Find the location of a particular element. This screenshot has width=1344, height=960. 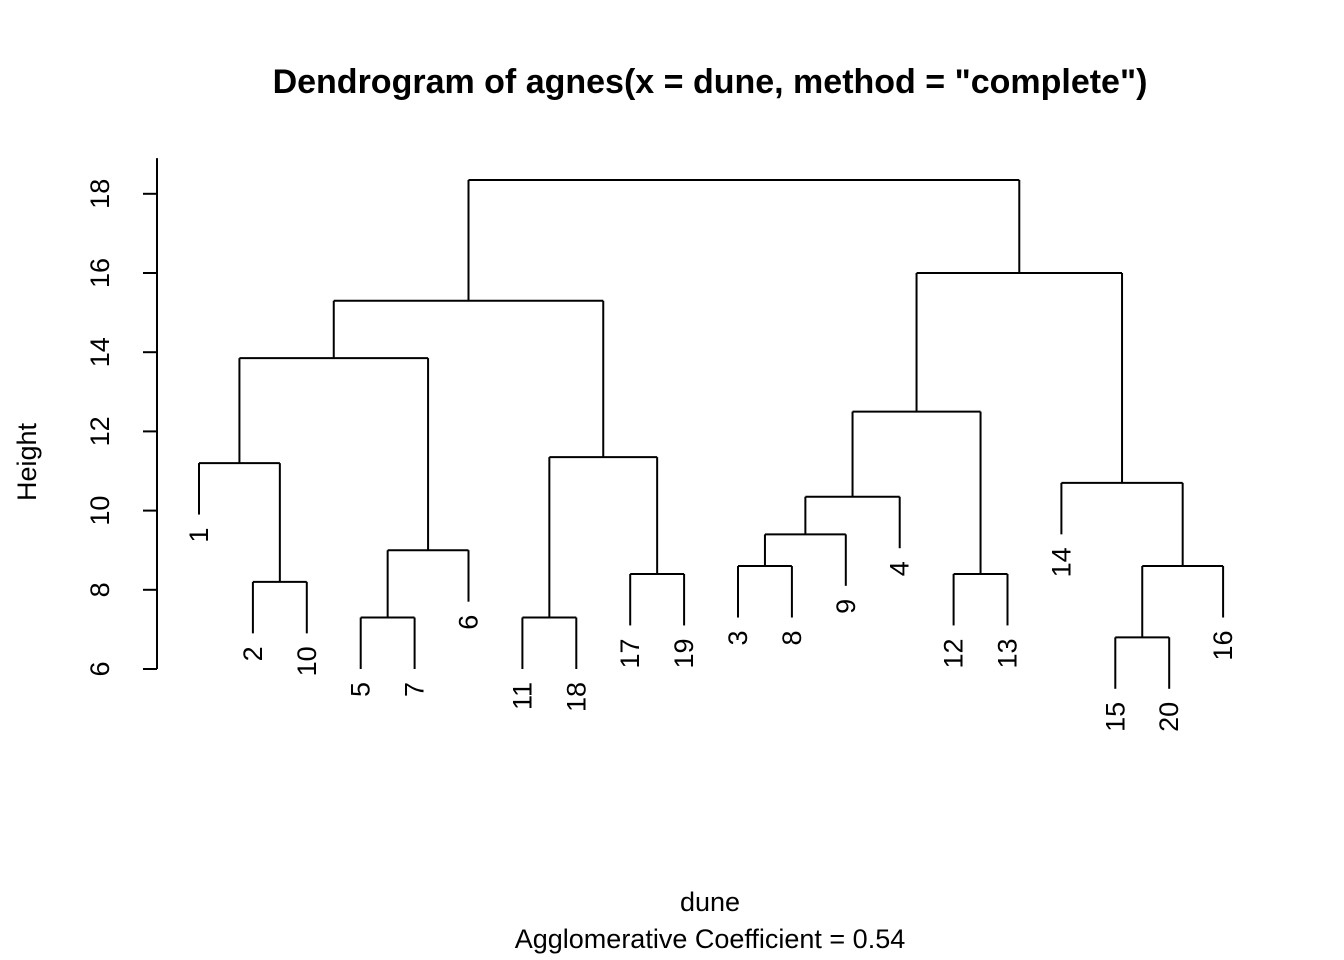

y-tick-label: 16 is located at coordinates (100, 273).